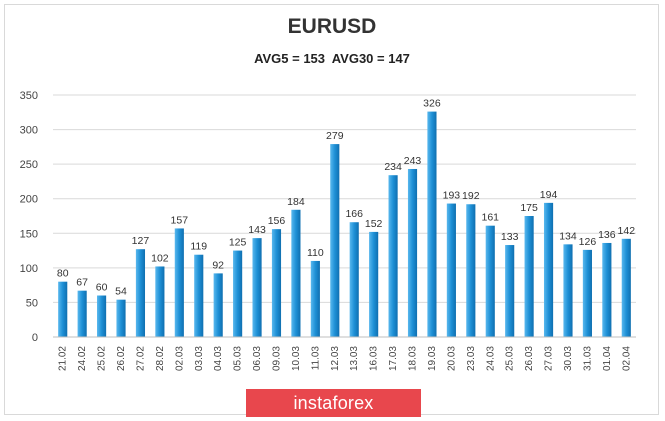  Describe the element at coordinates (432, 358) in the screenshot. I see `x-tick-label: 19.03` at that location.